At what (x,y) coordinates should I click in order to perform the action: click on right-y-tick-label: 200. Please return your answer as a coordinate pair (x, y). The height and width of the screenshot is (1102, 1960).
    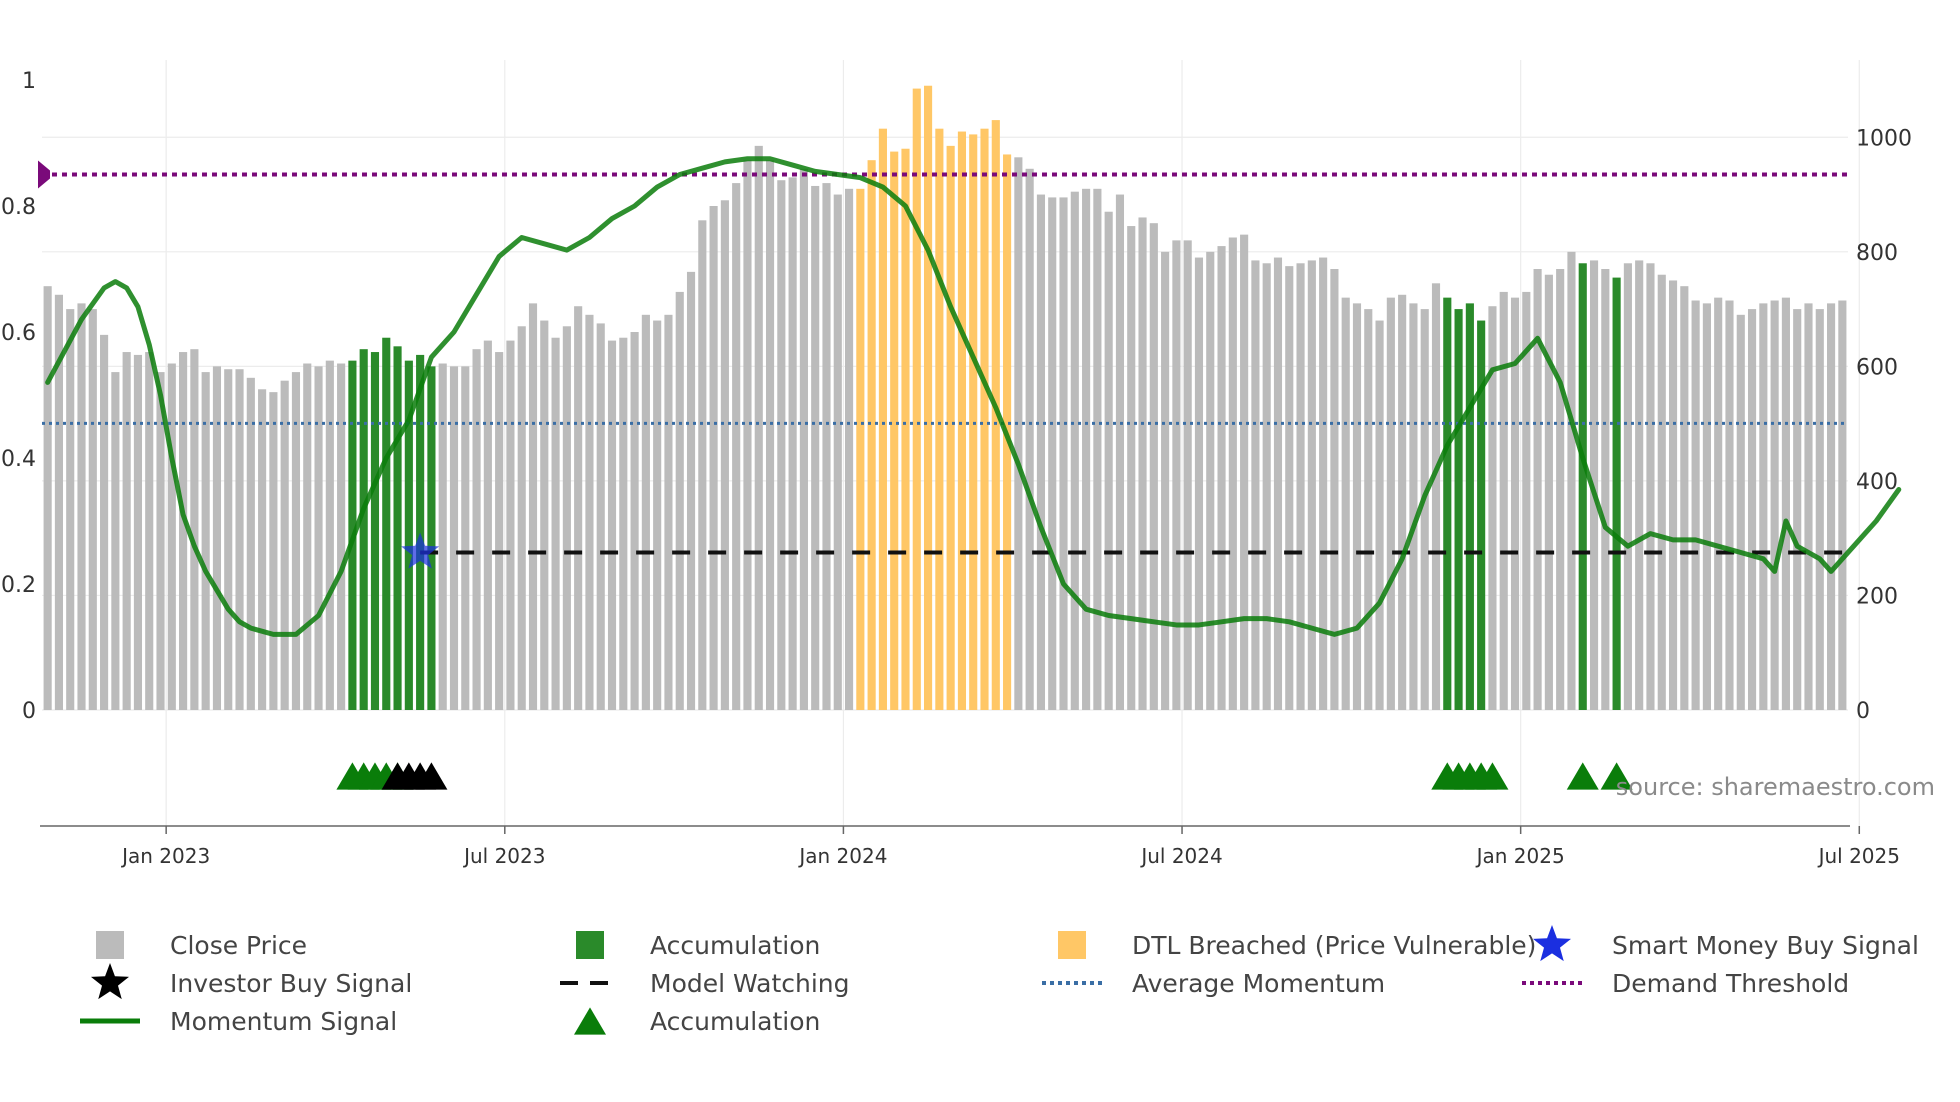
    Looking at the image, I should click on (1877, 596).